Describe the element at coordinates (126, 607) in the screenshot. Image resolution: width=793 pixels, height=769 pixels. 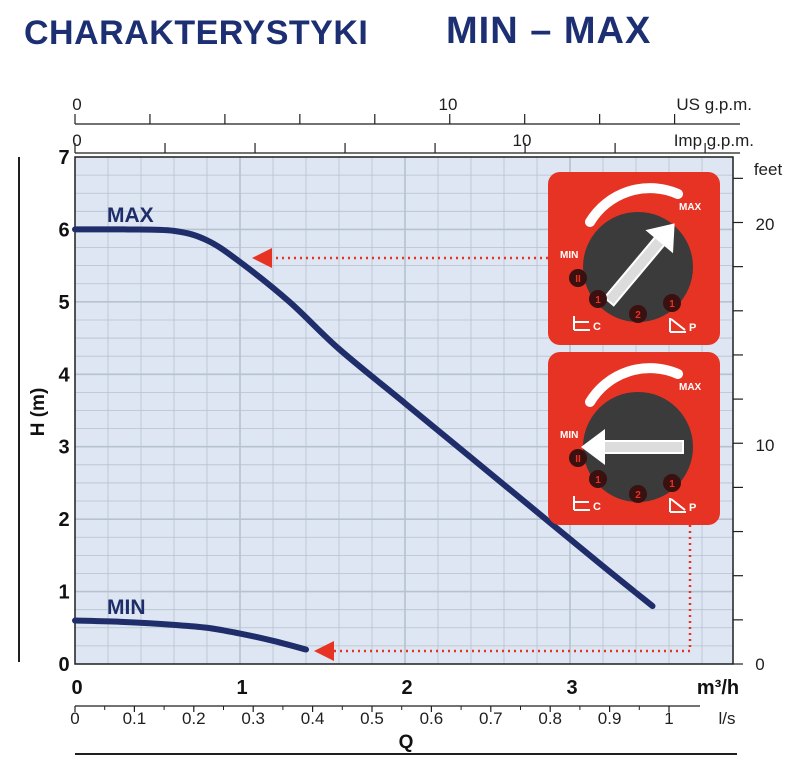
I see `series-label-min: MIN` at that location.